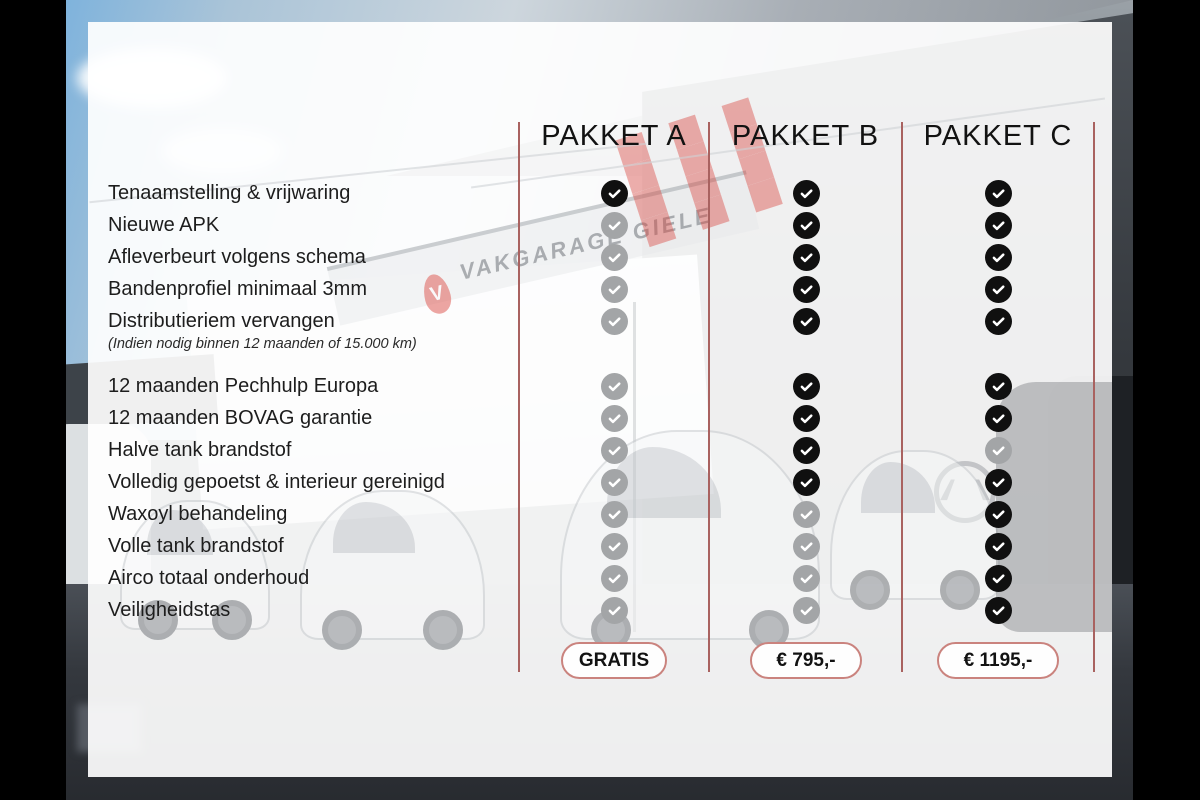  Describe the element at coordinates (600, 386) in the screenshot. I see `table-row: 12 maanden Pechhulp Europa` at that location.